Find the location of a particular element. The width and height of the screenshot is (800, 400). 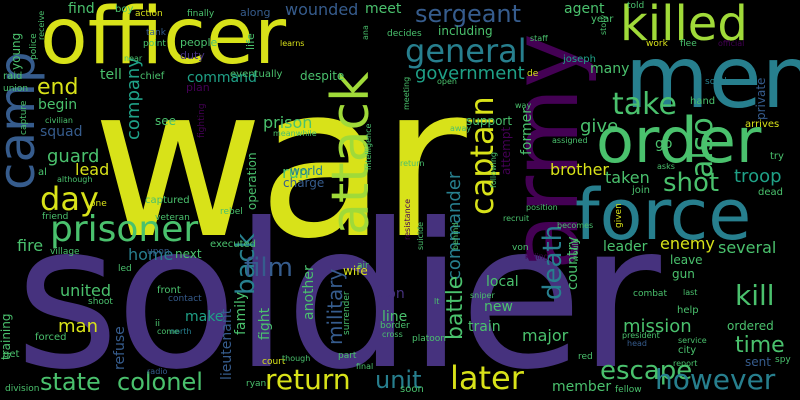

word-near: near is located at coordinates (133, 58).